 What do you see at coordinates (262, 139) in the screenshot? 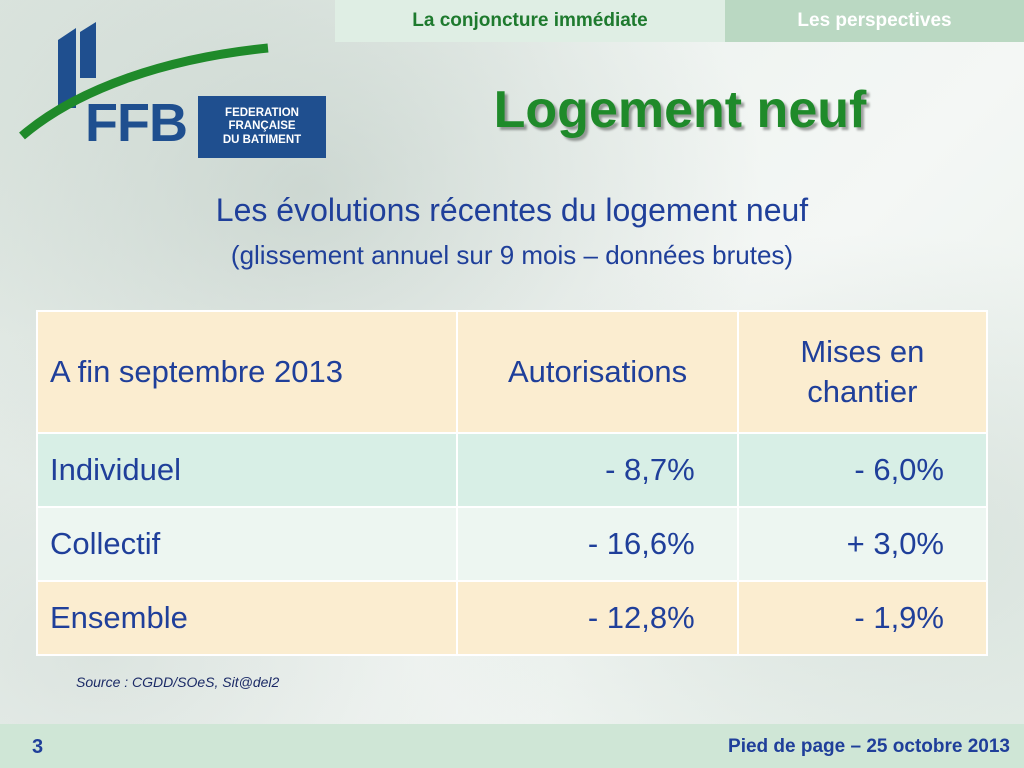
I see `logo-line-3: DU BATIMENT` at bounding box center [262, 139].